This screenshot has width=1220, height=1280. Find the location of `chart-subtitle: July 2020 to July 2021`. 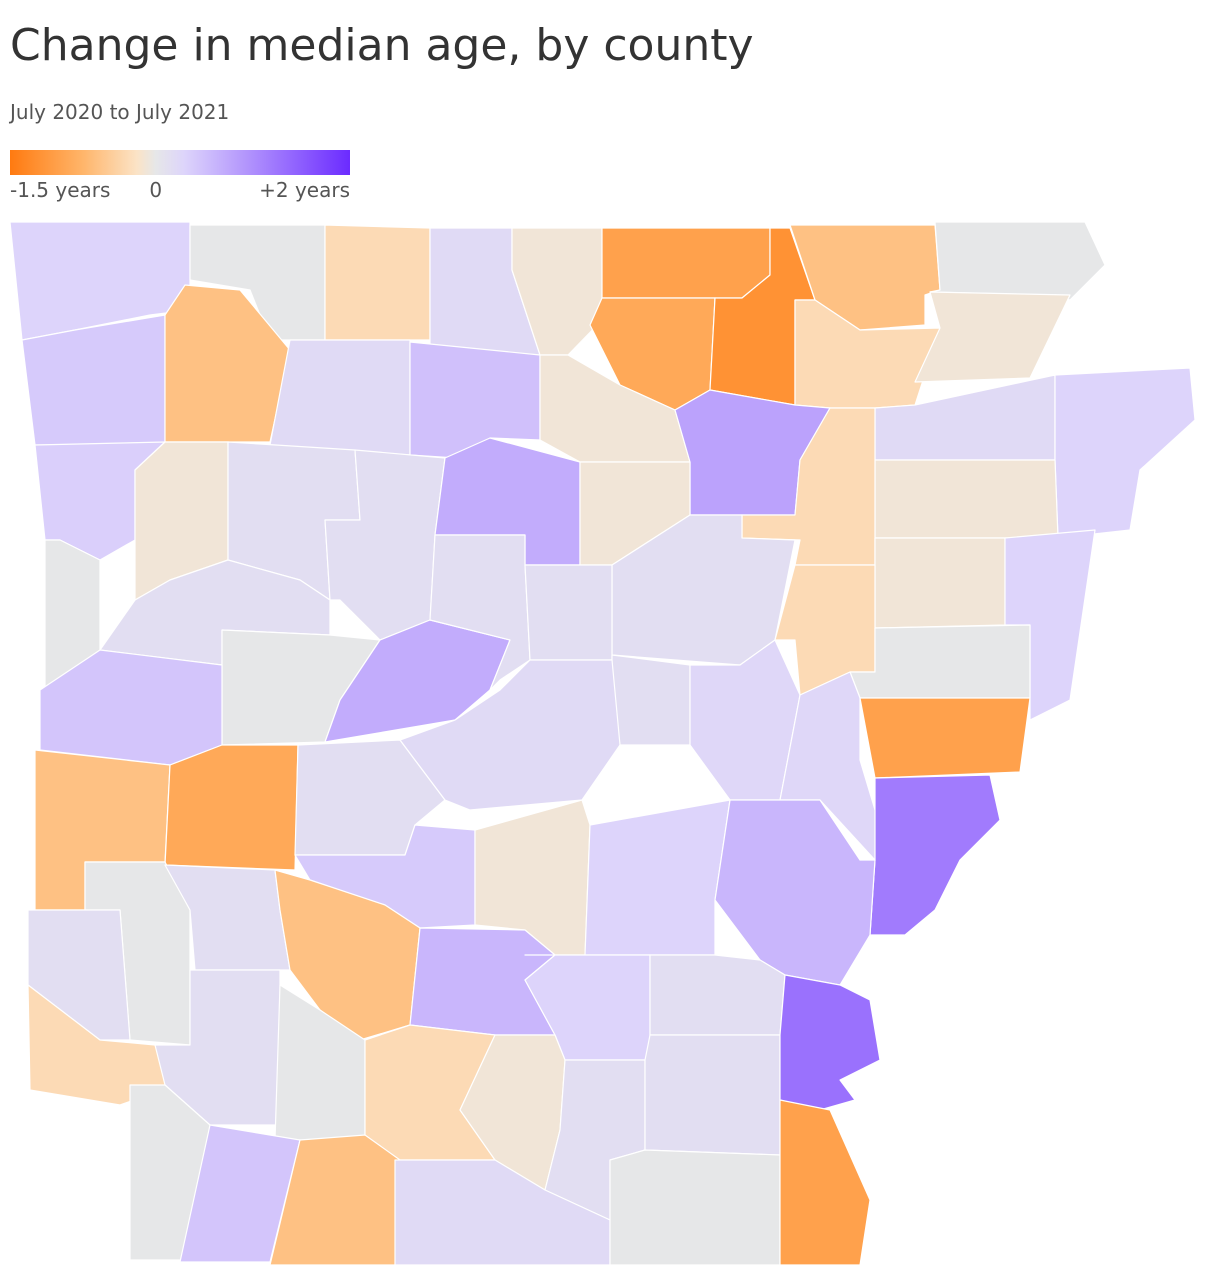

chart-subtitle: July 2020 to July 2021 is located at coordinates (118, 112).